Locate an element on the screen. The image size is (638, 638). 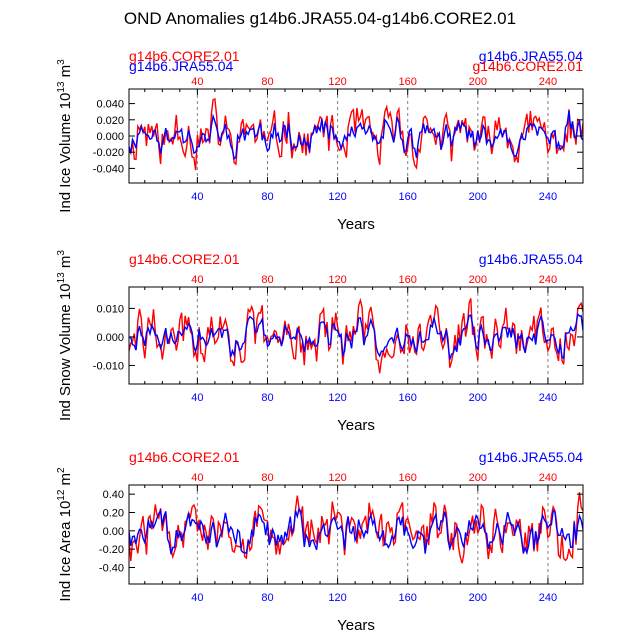
y-axis-label: Ind Snow Volume 1013 m3 is located at coordinates (65, 335).